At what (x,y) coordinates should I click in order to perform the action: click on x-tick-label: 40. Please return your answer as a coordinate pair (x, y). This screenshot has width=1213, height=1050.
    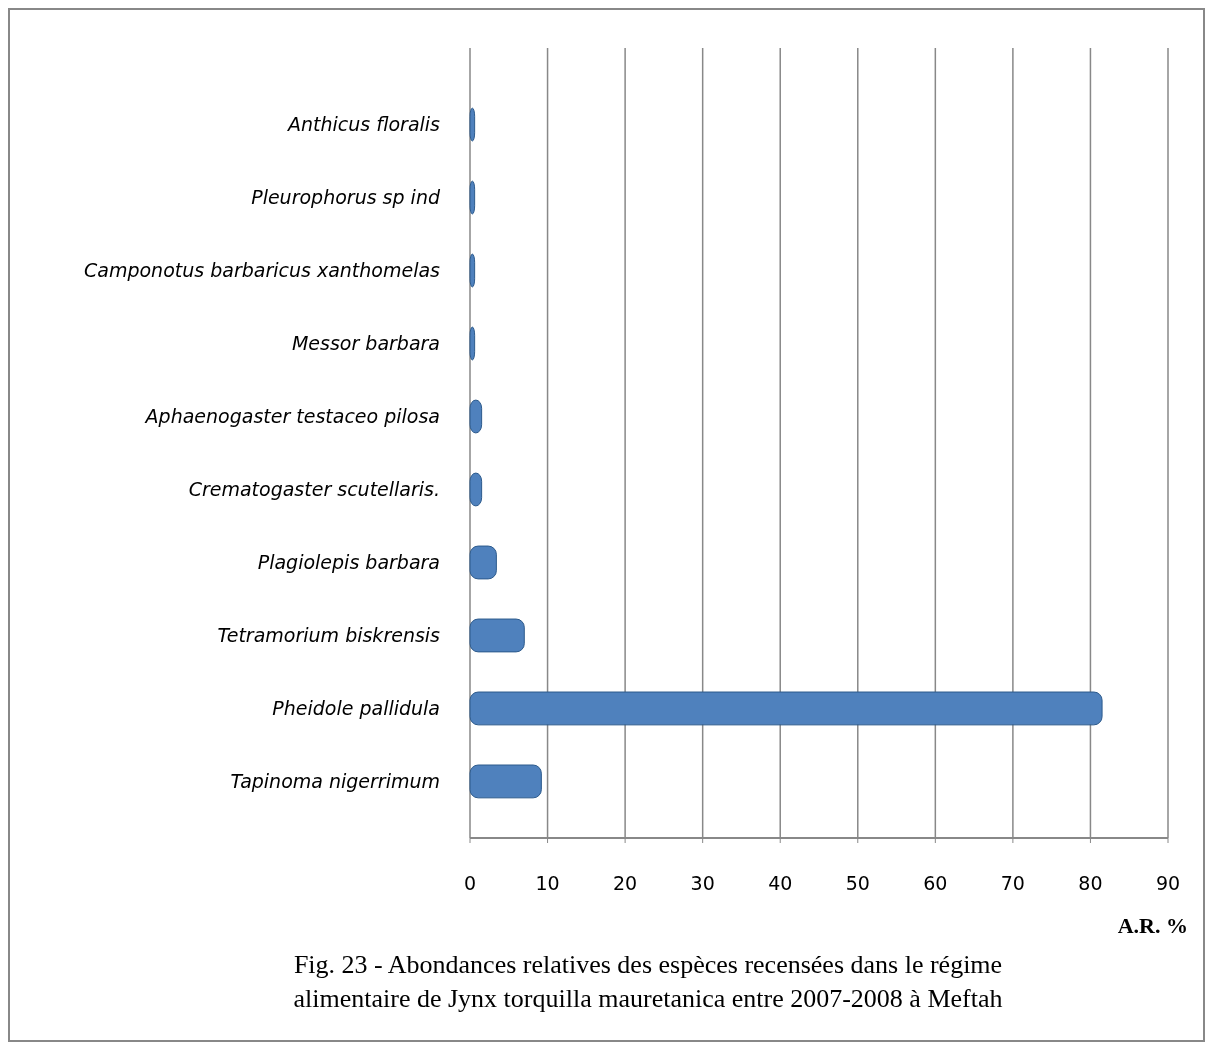
    Looking at the image, I should click on (780, 883).